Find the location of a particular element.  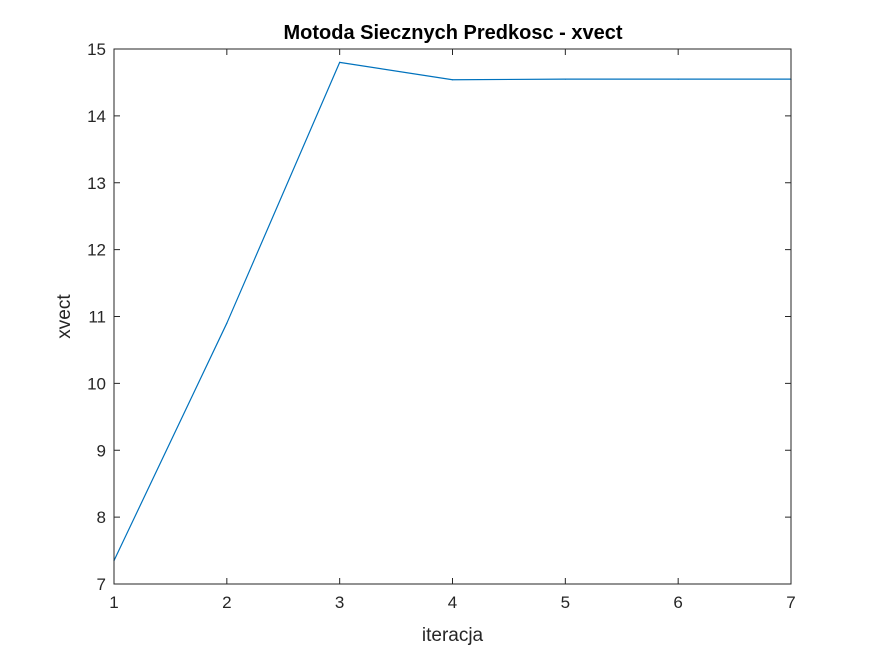

x-tick-label: 1 is located at coordinates (113, 602).